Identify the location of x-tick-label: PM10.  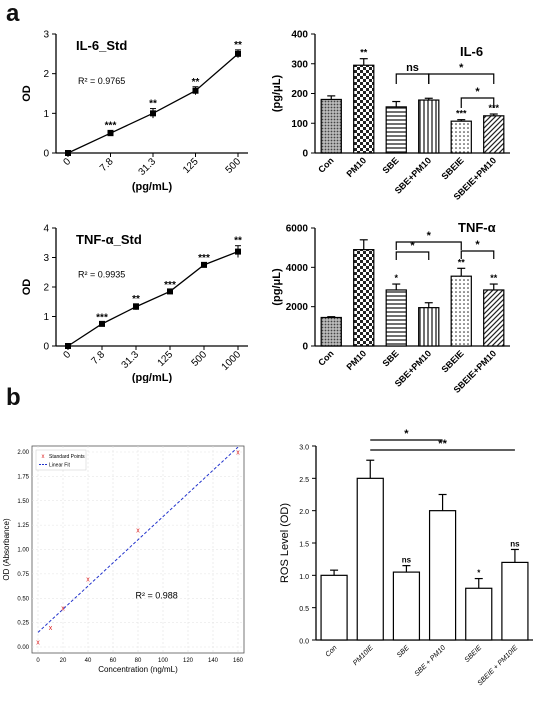
(356, 360).